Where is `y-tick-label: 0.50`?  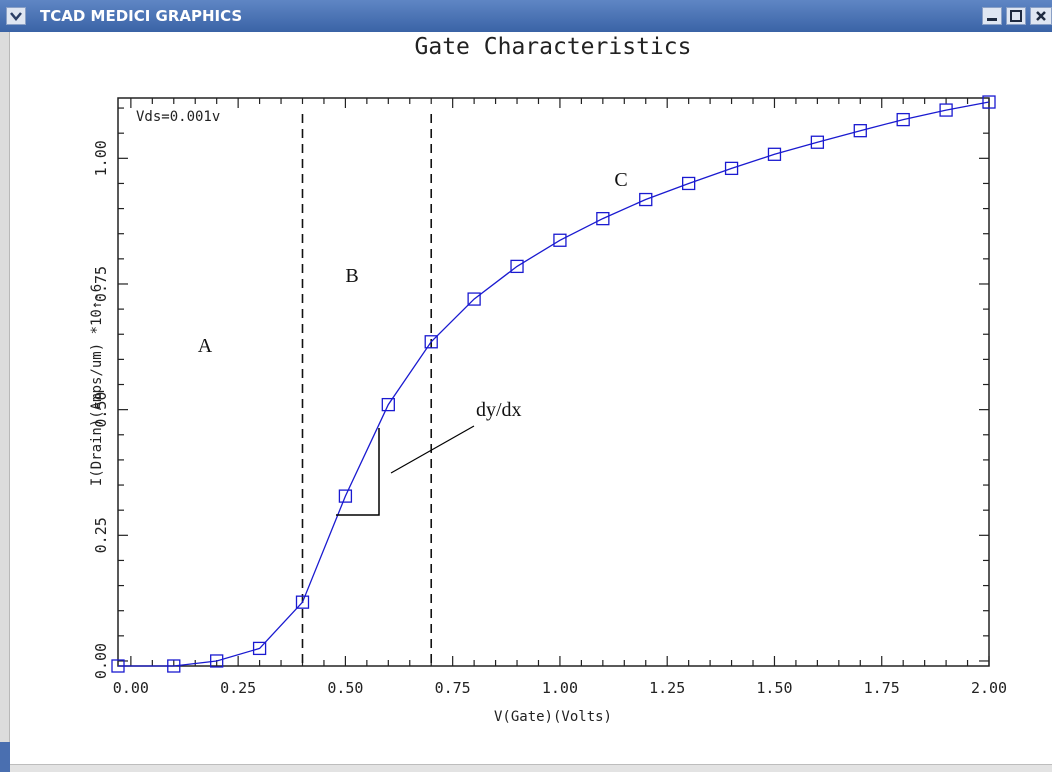 y-tick-label: 0.50 is located at coordinates (101, 410).